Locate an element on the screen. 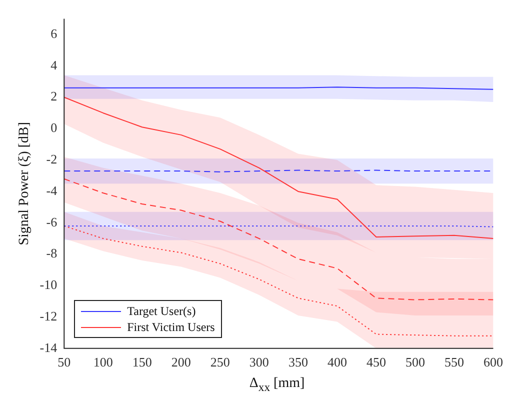  x-tick-label: 350 is located at coordinates (298, 362).